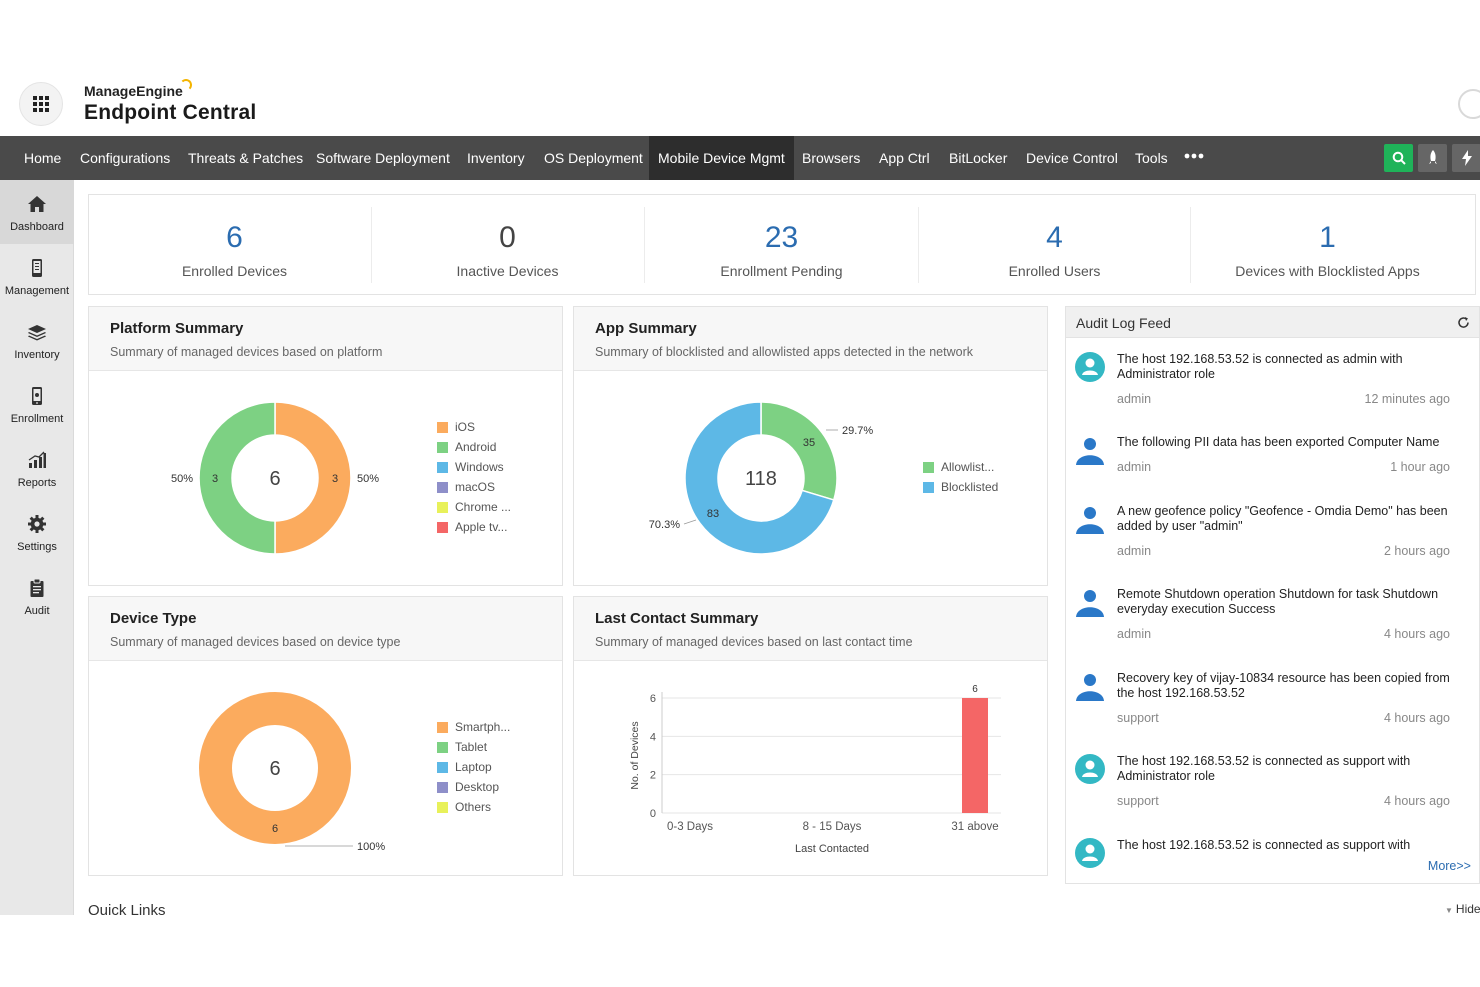 Image resolution: width=1480 pixels, height=987 pixels. I want to click on legend-item: Blocklisted, so click(960, 487).